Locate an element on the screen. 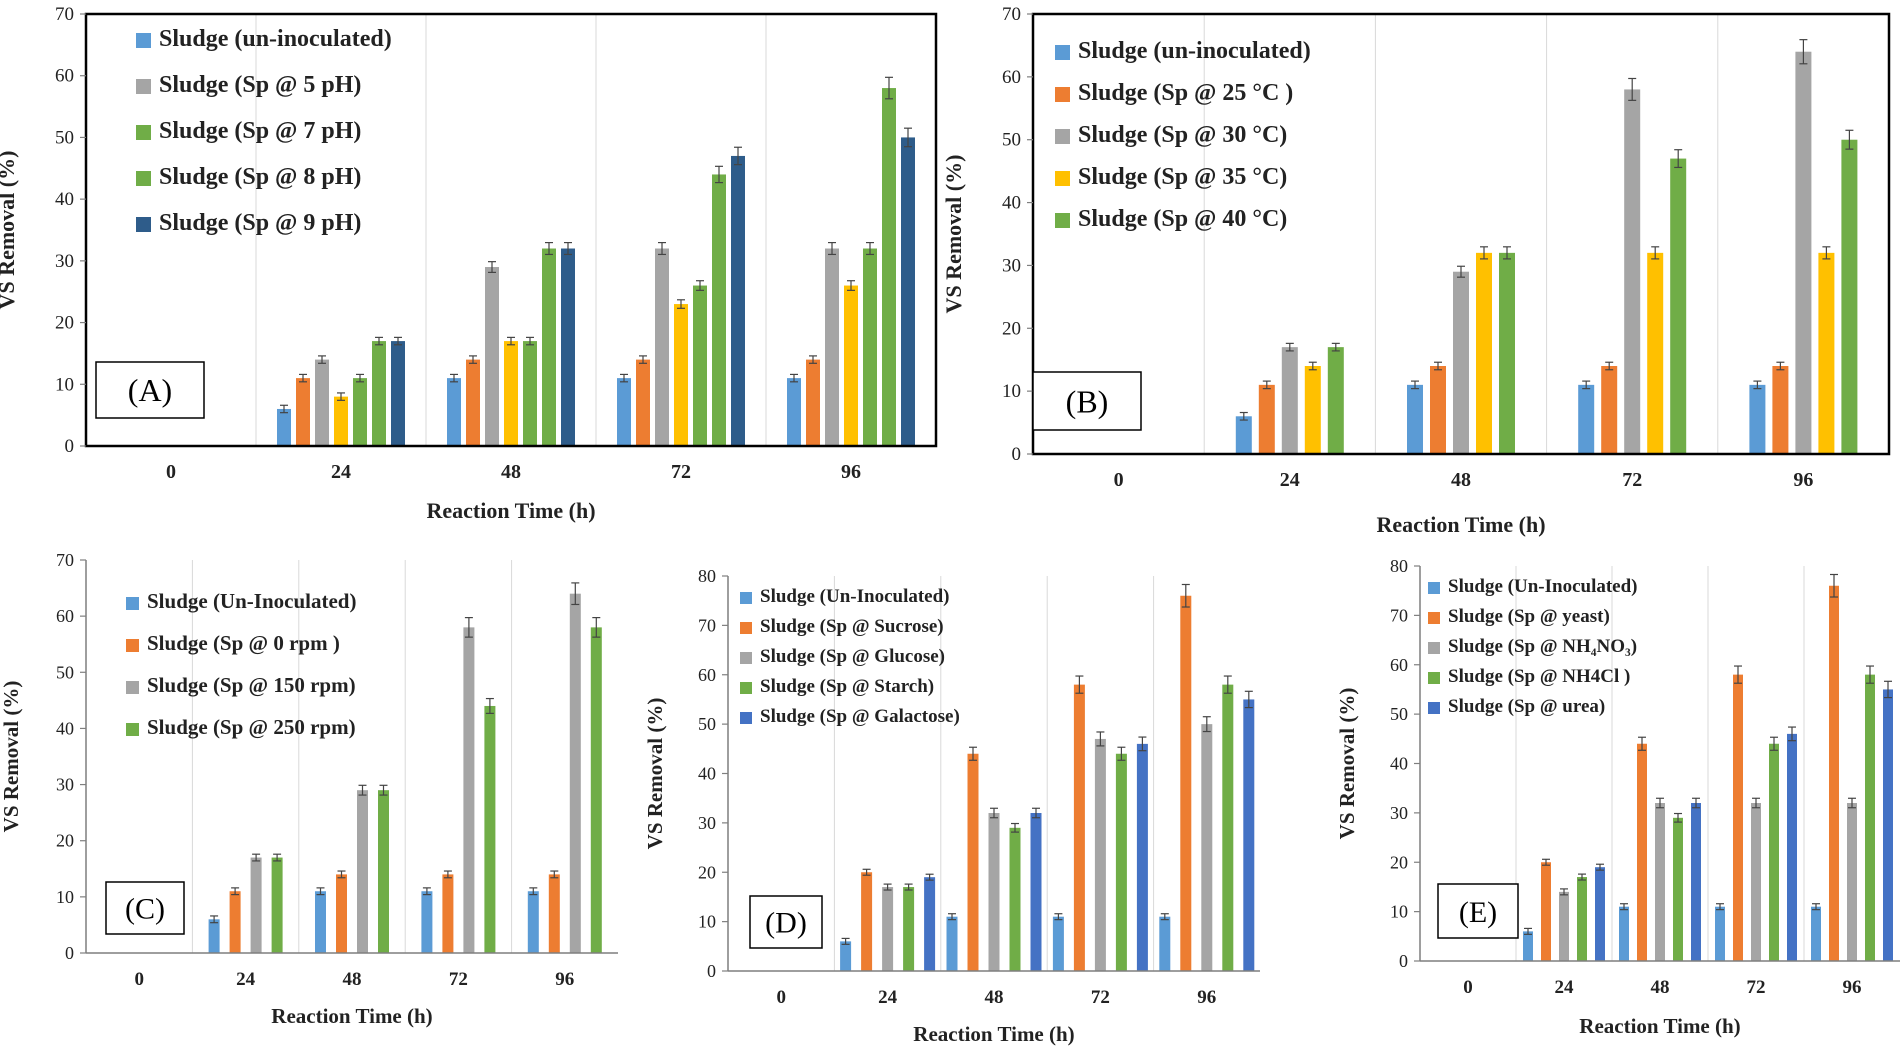 The width and height of the screenshot is (1902, 1054). bar-Sludge (Sp @ 5 pH)-24h is located at coordinates (322, 402).